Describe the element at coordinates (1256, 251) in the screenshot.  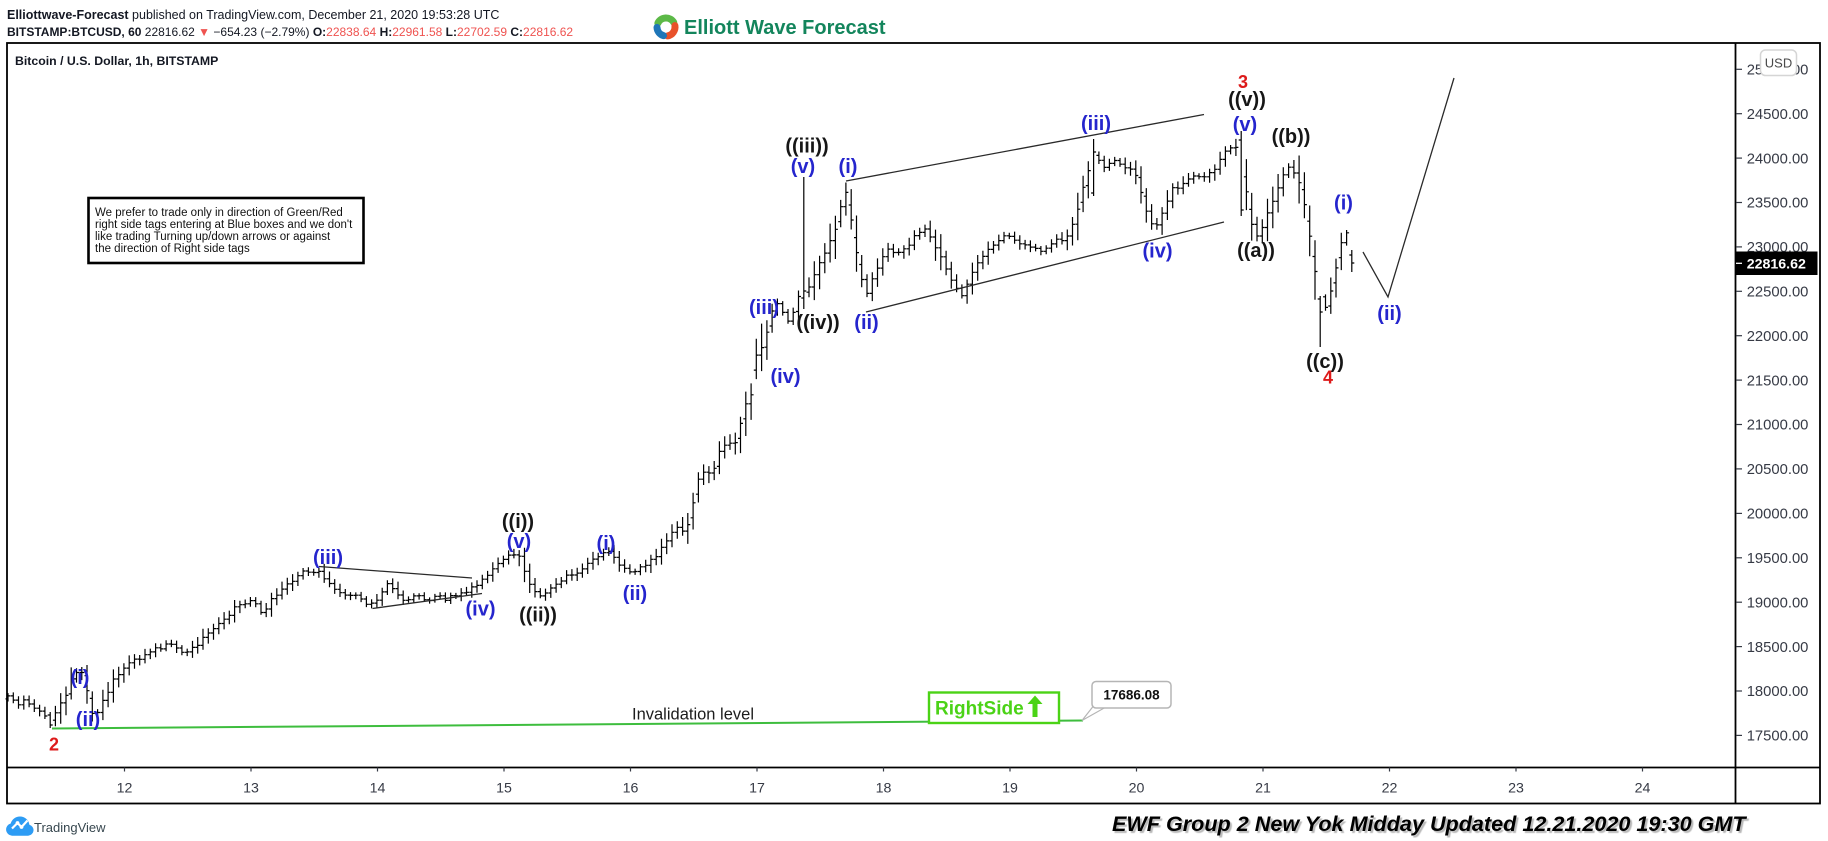
I see `svg-text: ((a))` at that location.